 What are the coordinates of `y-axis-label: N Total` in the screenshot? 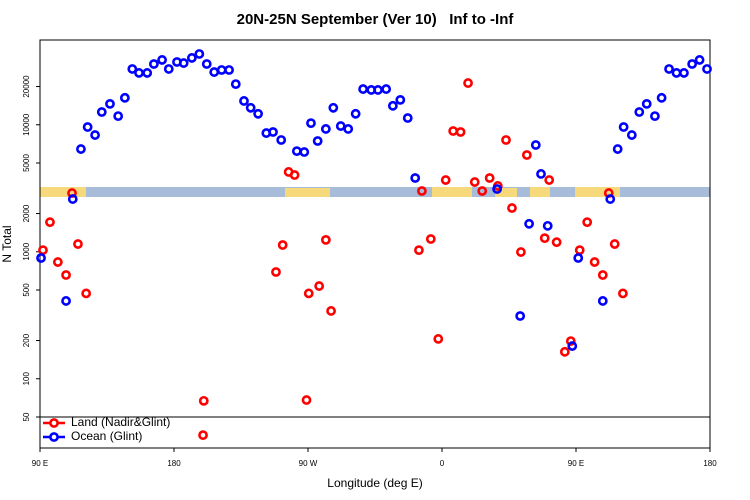 It's located at (7, 243).